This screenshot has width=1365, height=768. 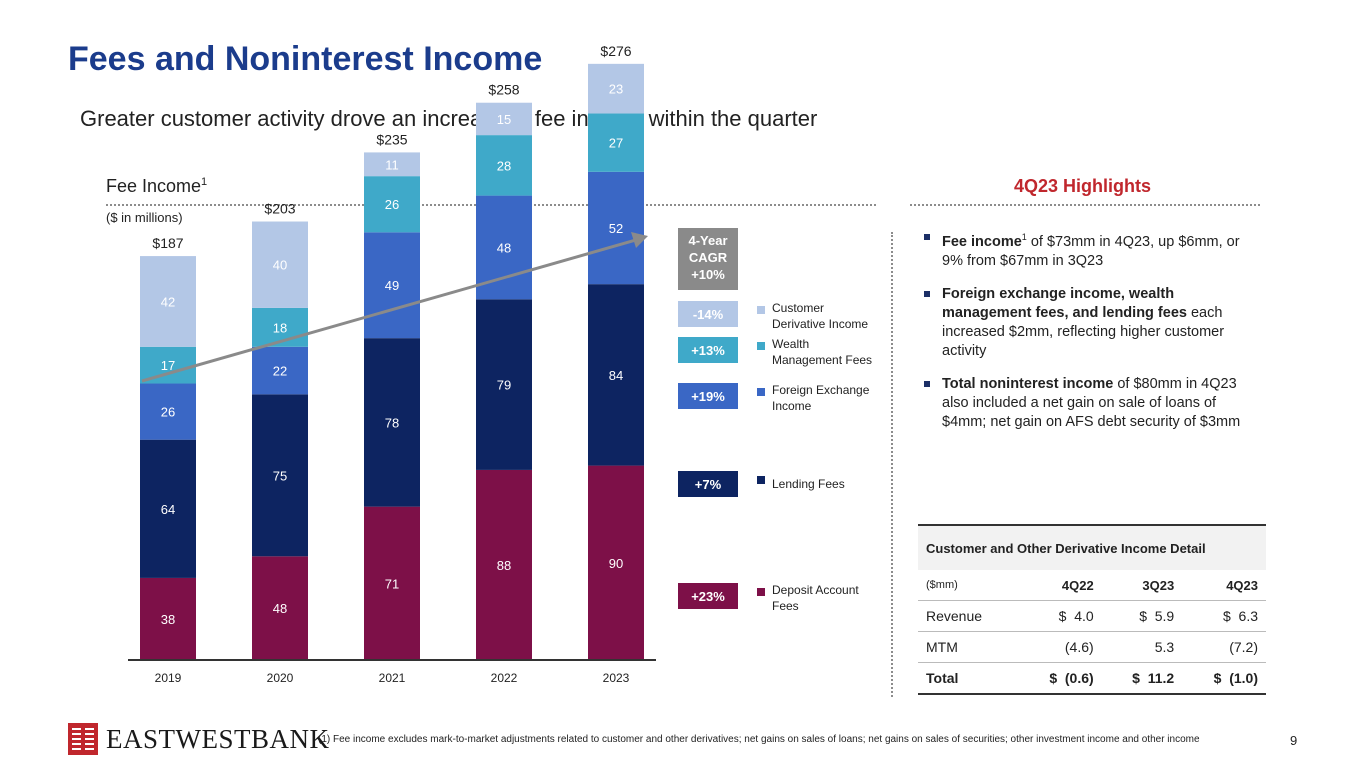 What do you see at coordinates (1142, 585) in the screenshot?
I see `column-header-3q23: 3Q23` at bounding box center [1142, 585].